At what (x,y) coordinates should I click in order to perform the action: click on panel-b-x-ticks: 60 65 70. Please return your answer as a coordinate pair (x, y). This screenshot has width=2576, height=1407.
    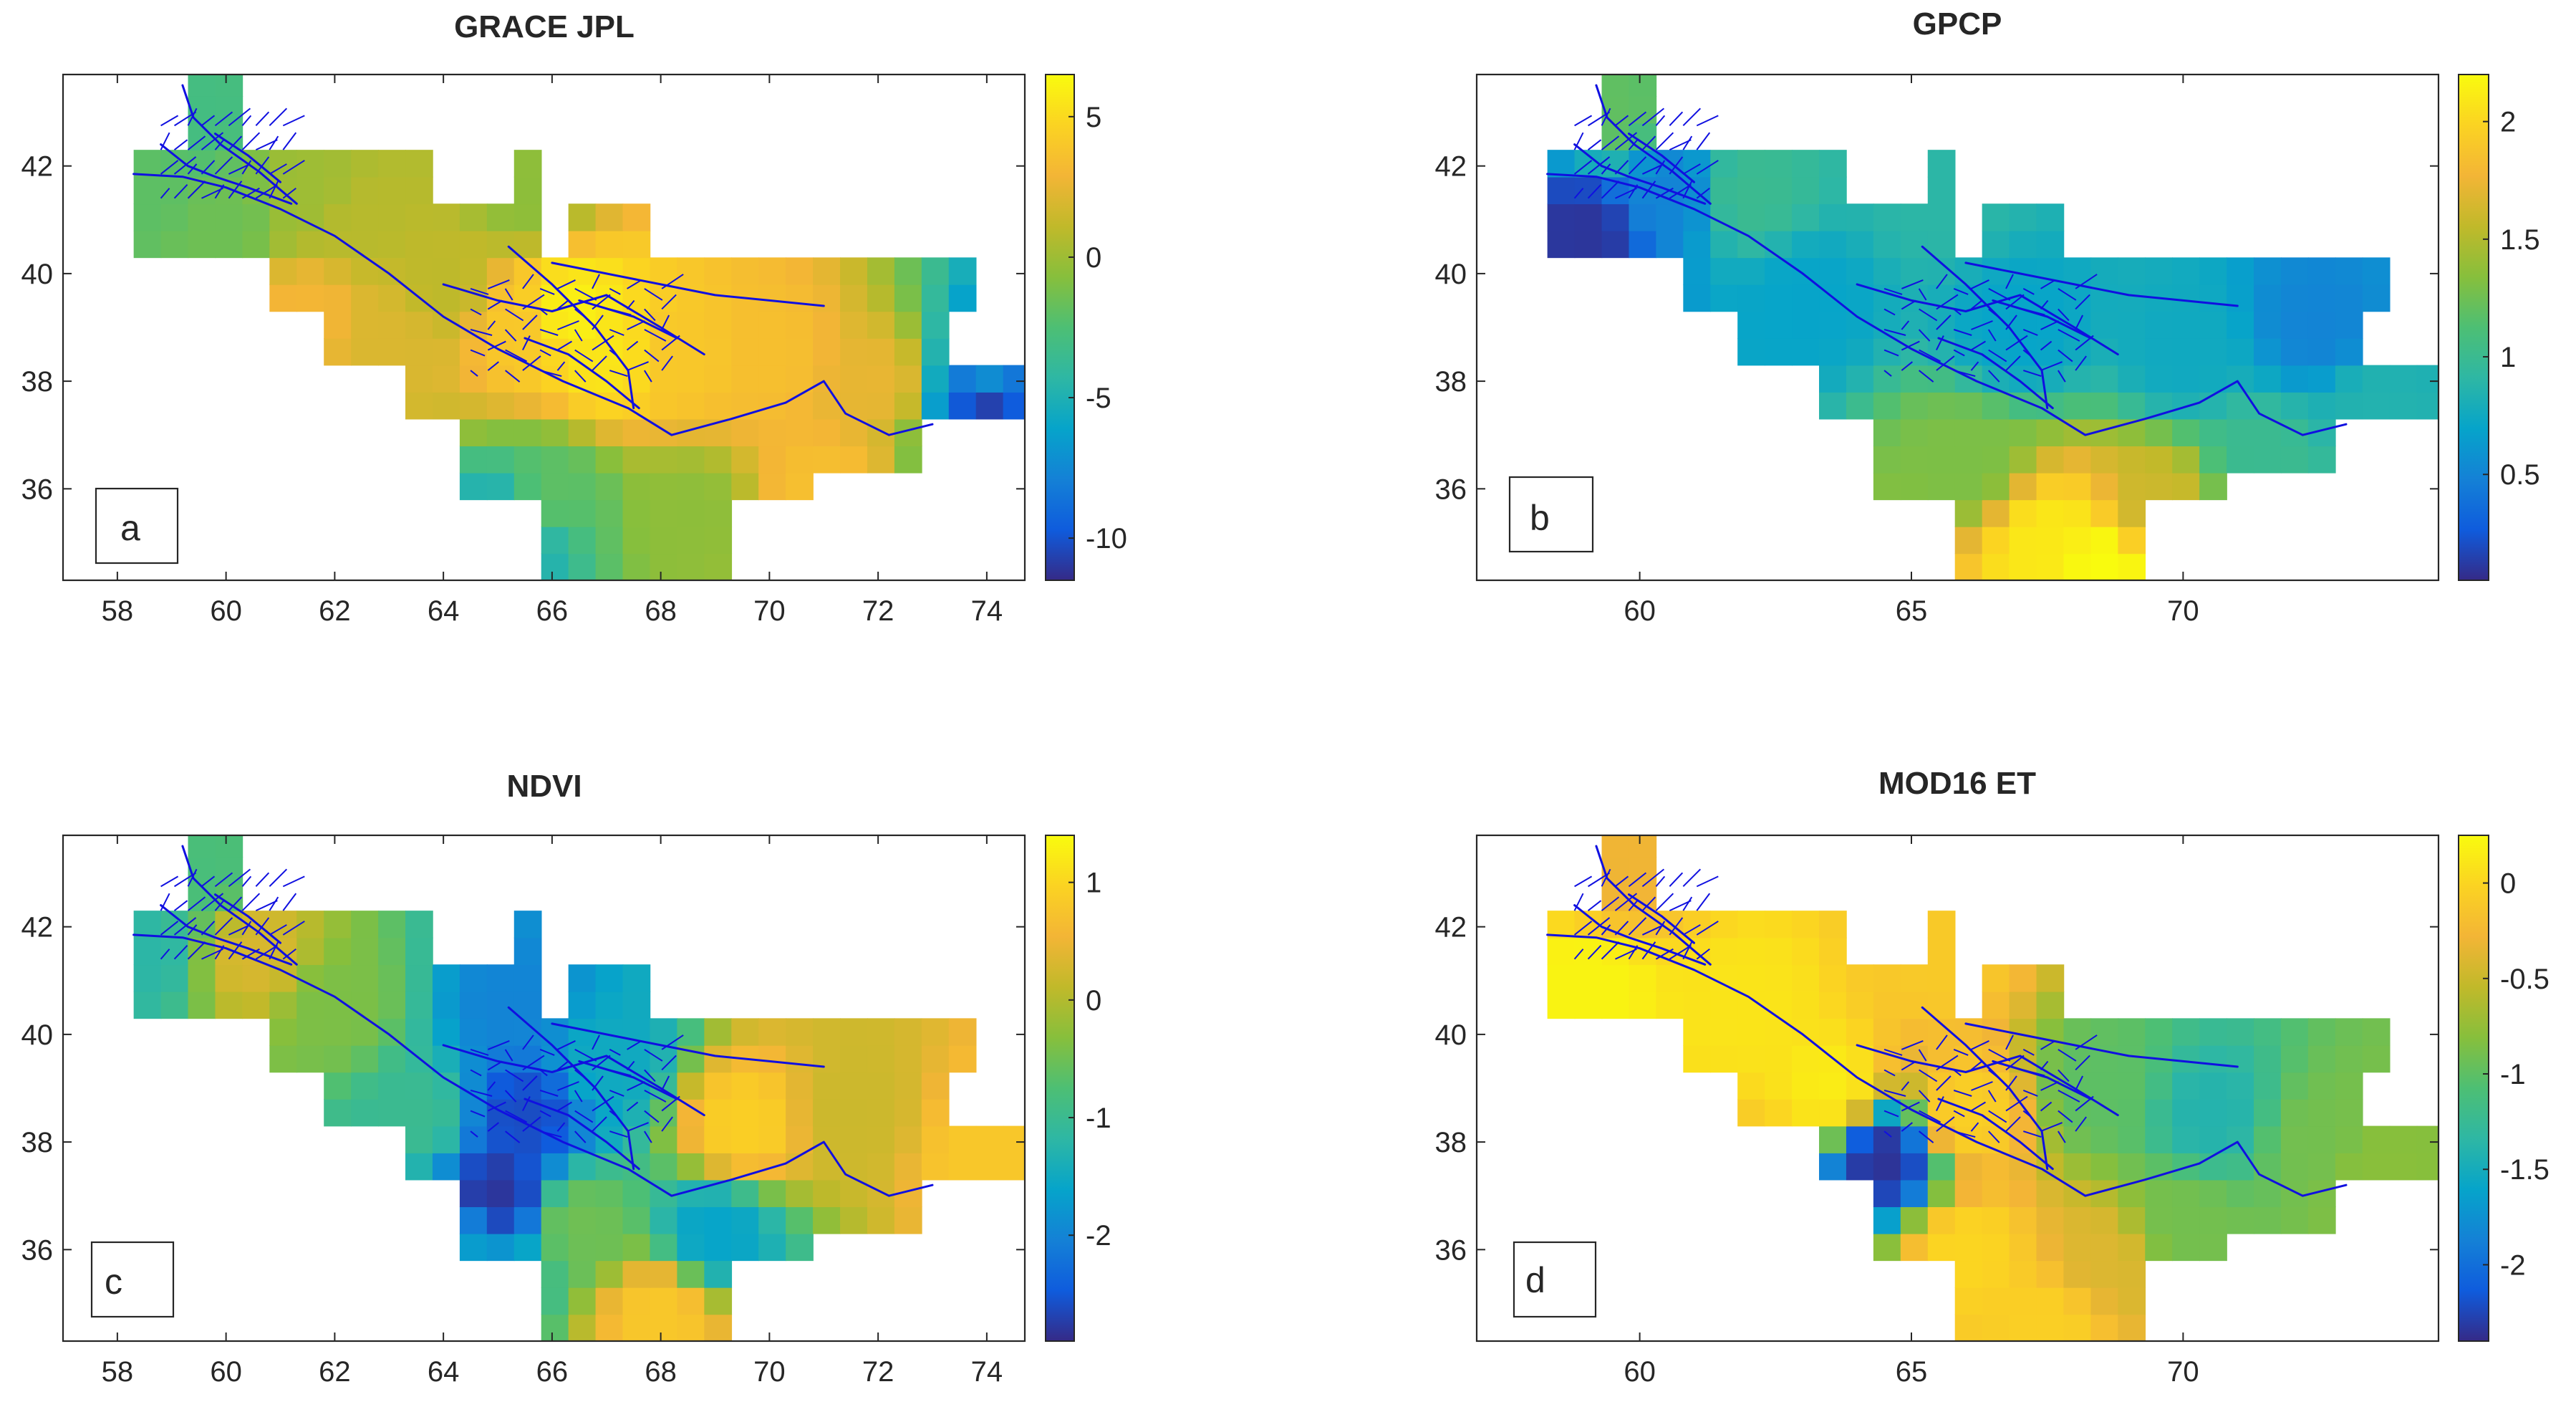
    Looking at the image, I should click on (1911, 351).